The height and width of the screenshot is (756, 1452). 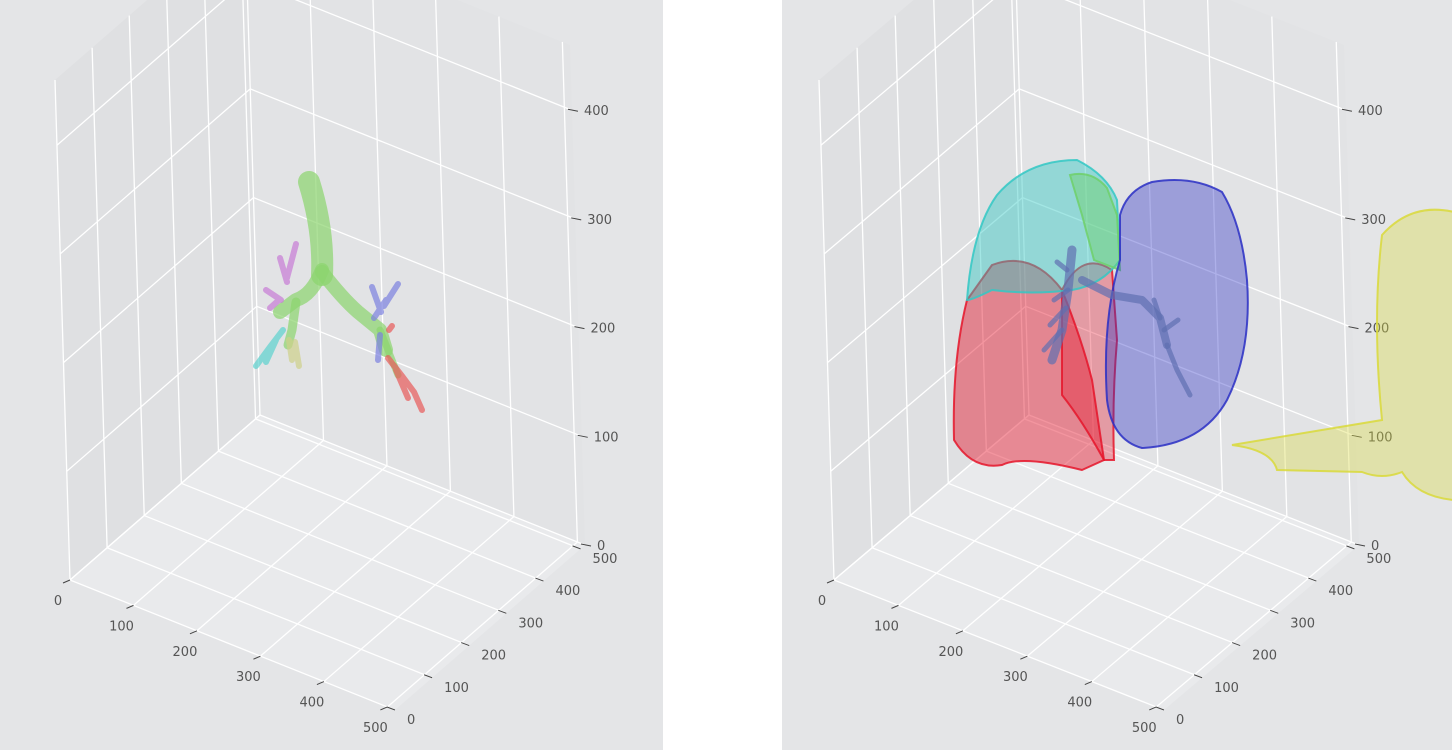 What do you see at coordinates (311, 703) in the screenshot?
I see `x-tick-label: 400` at bounding box center [311, 703].